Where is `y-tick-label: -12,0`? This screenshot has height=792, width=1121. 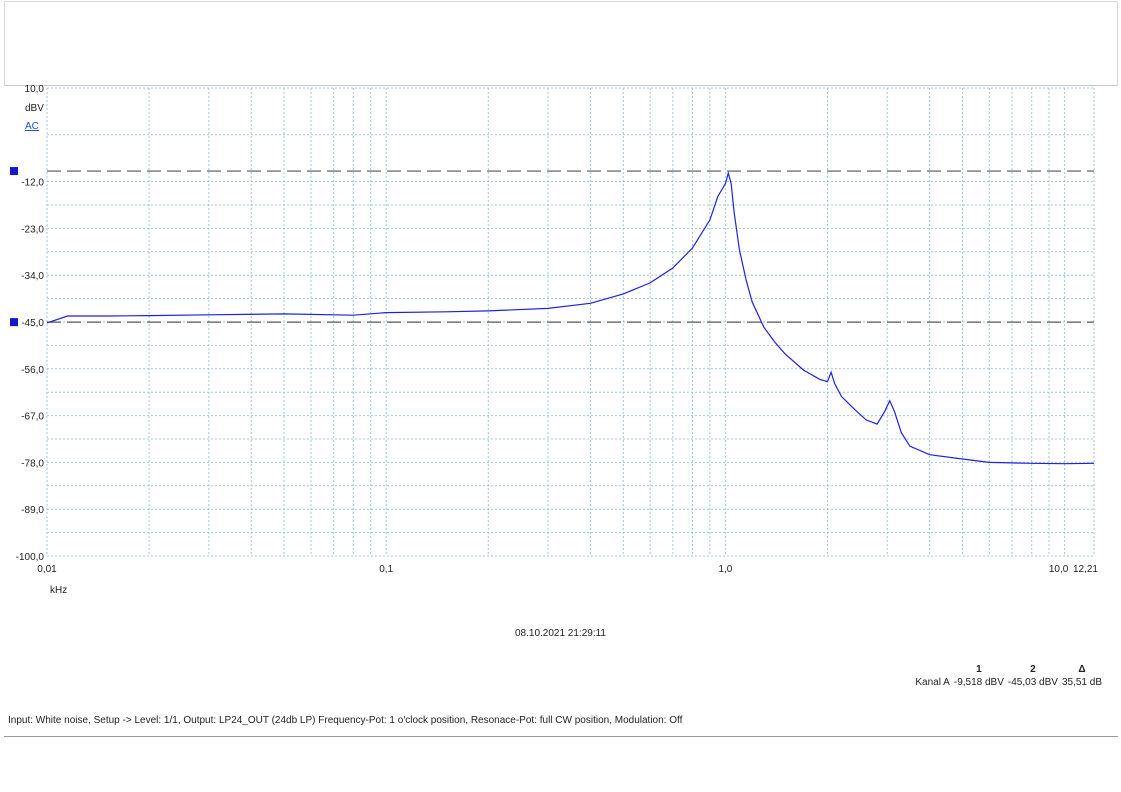 y-tick-label: -12,0 is located at coordinates (32, 183).